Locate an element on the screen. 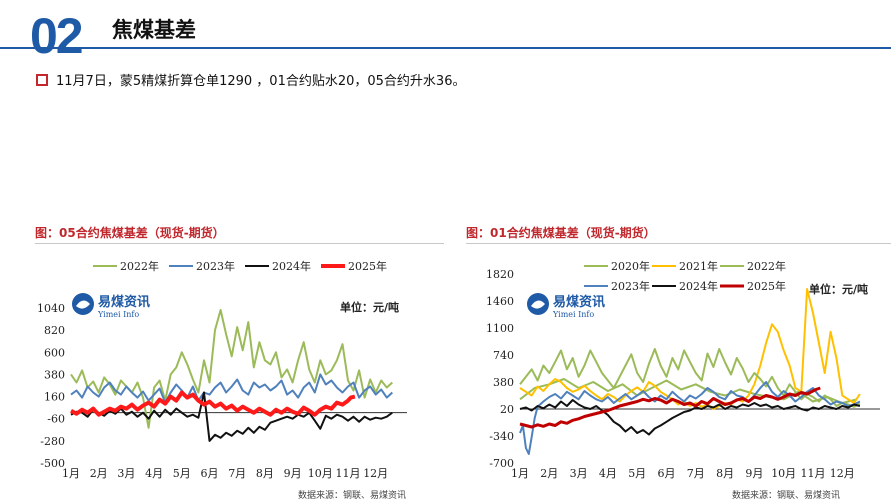  summary-text: 11月7日，蒙5精煤折算仓单1290 ，01合约贴水20，05合约升水36。 is located at coordinates (261, 81).